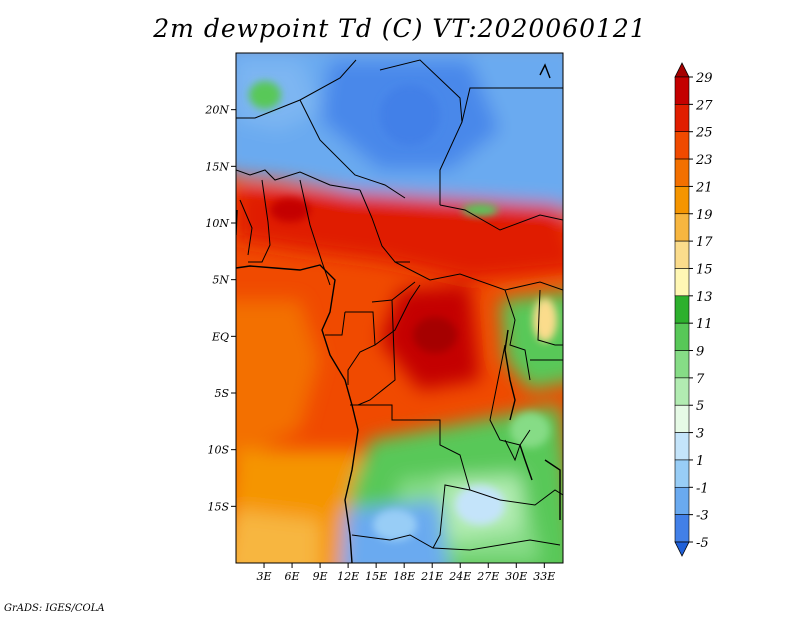 The height and width of the screenshot is (618, 800). What do you see at coordinates (704, 187) in the screenshot?
I see `colorbar-label: 21` at bounding box center [704, 187].